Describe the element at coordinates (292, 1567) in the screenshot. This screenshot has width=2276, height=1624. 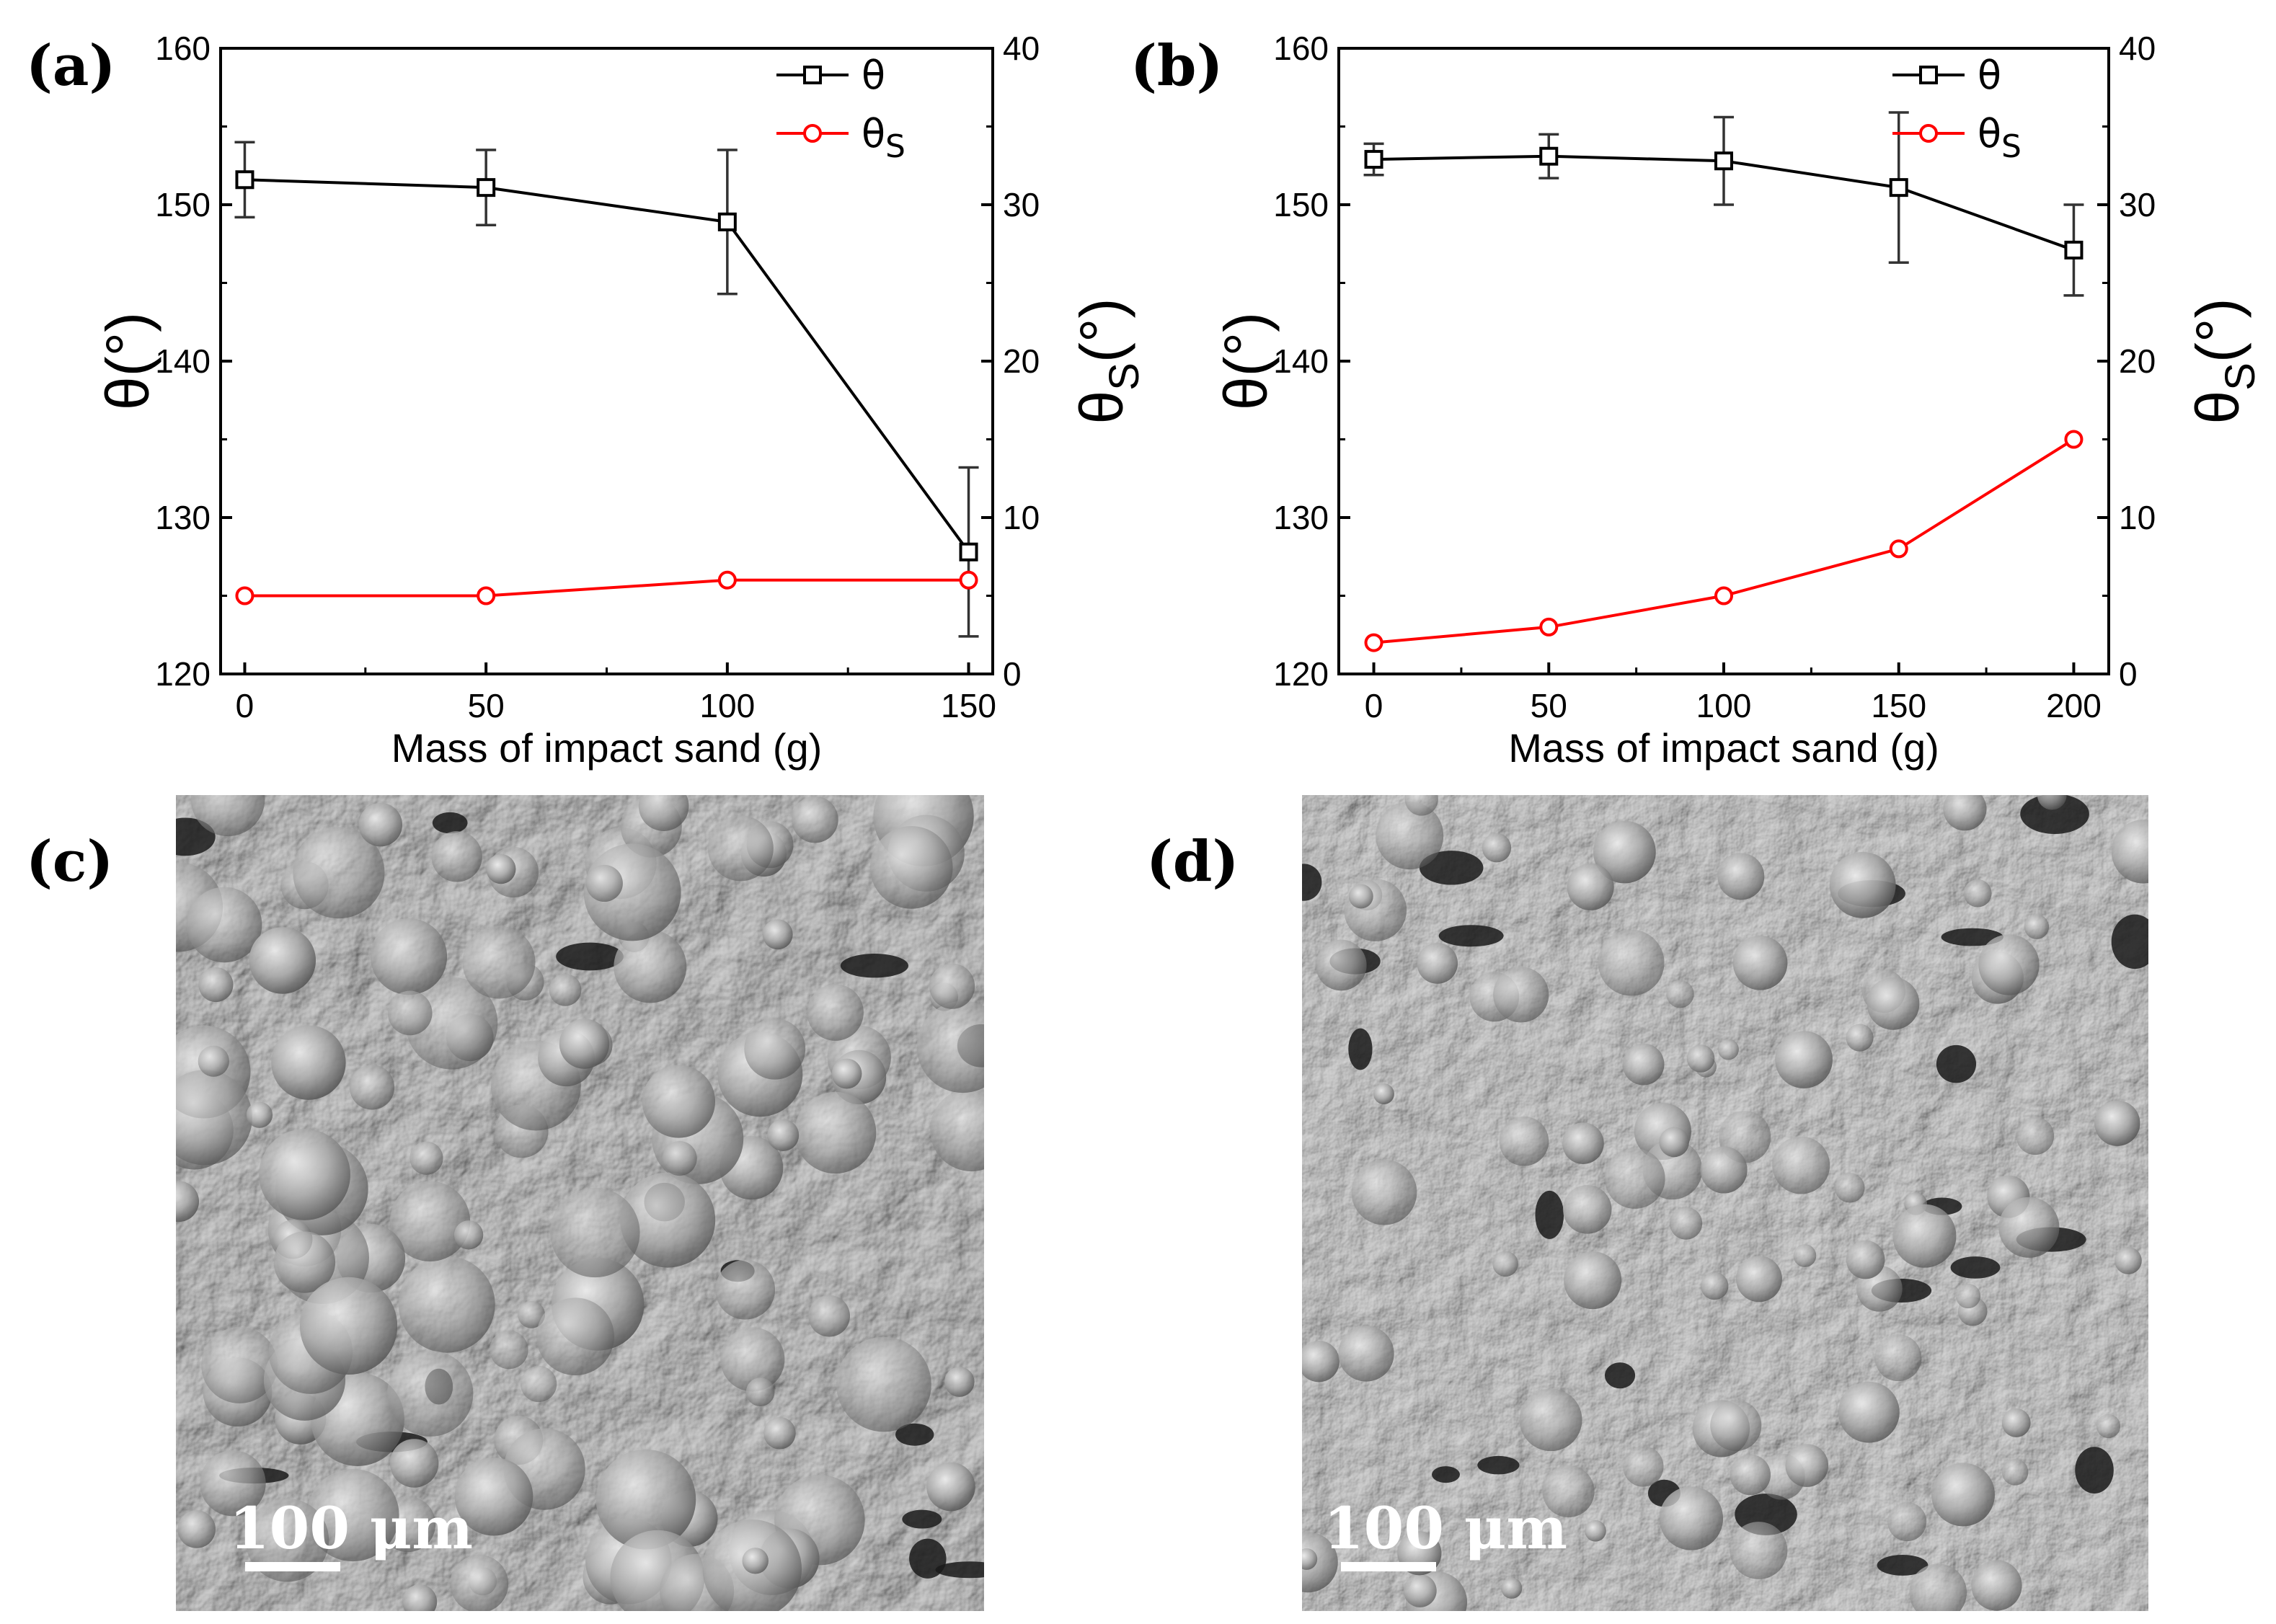
I see `scale-bar-c` at that location.